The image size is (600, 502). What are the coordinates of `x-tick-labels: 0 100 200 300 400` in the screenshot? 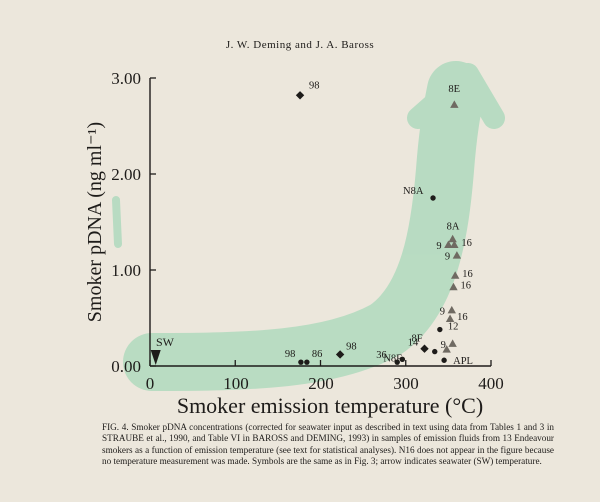 It's located at (325, 383).